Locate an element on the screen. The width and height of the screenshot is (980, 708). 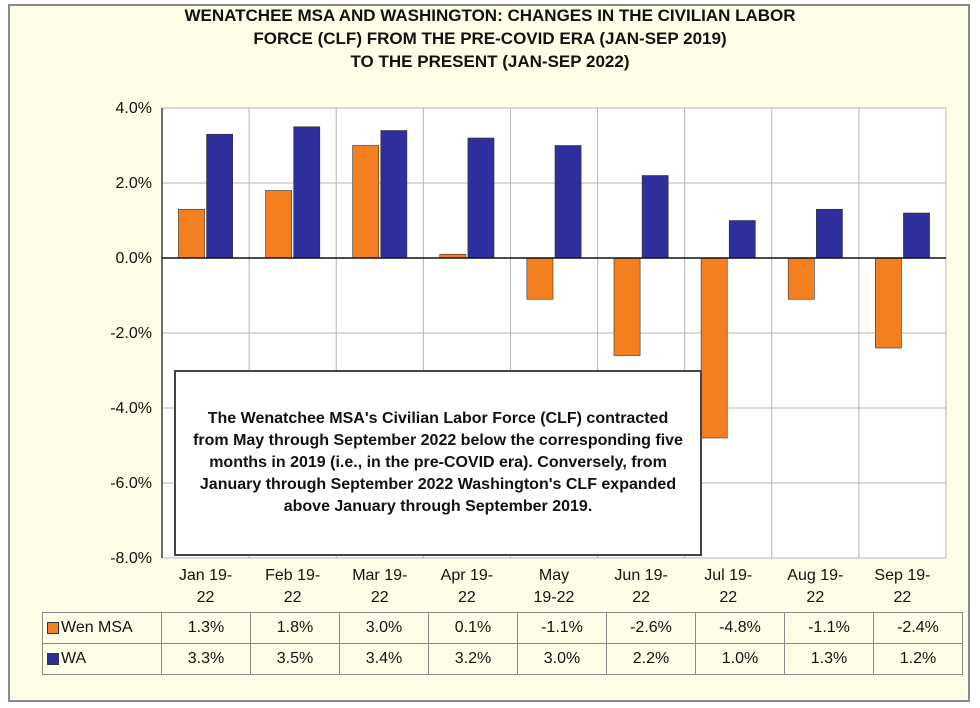
table-row: WA 3.3% 3.5% 3.4% 3.2% 3.0% 2.2% 1.0% 1.3% 1.2% is located at coordinates (502, 659).